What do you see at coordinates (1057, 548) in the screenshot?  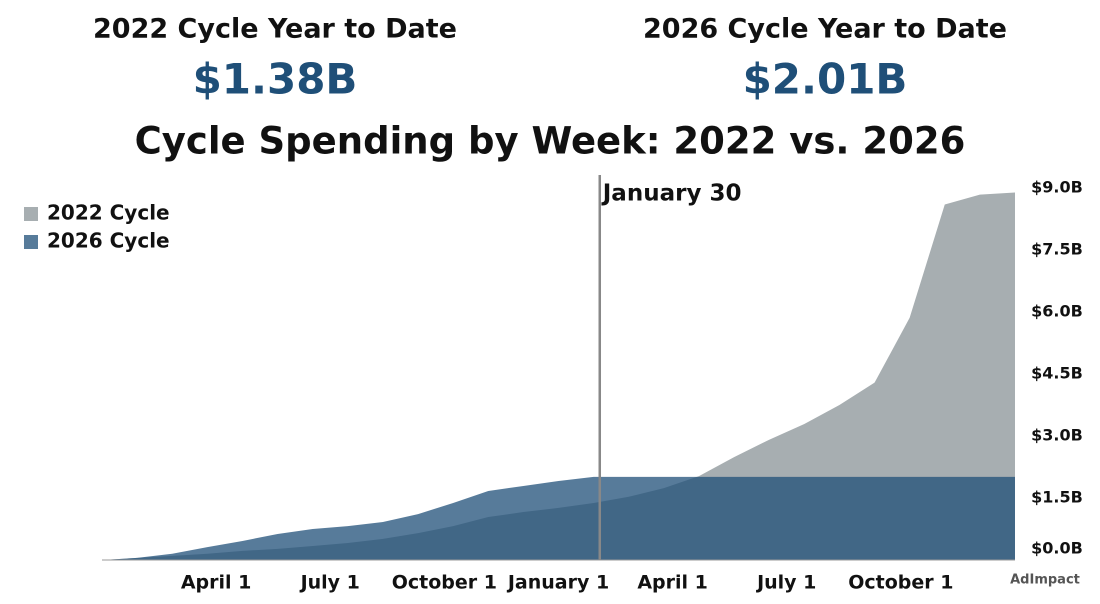 I see `y-tick-label: $0.0B` at bounding box center [1057, 548].